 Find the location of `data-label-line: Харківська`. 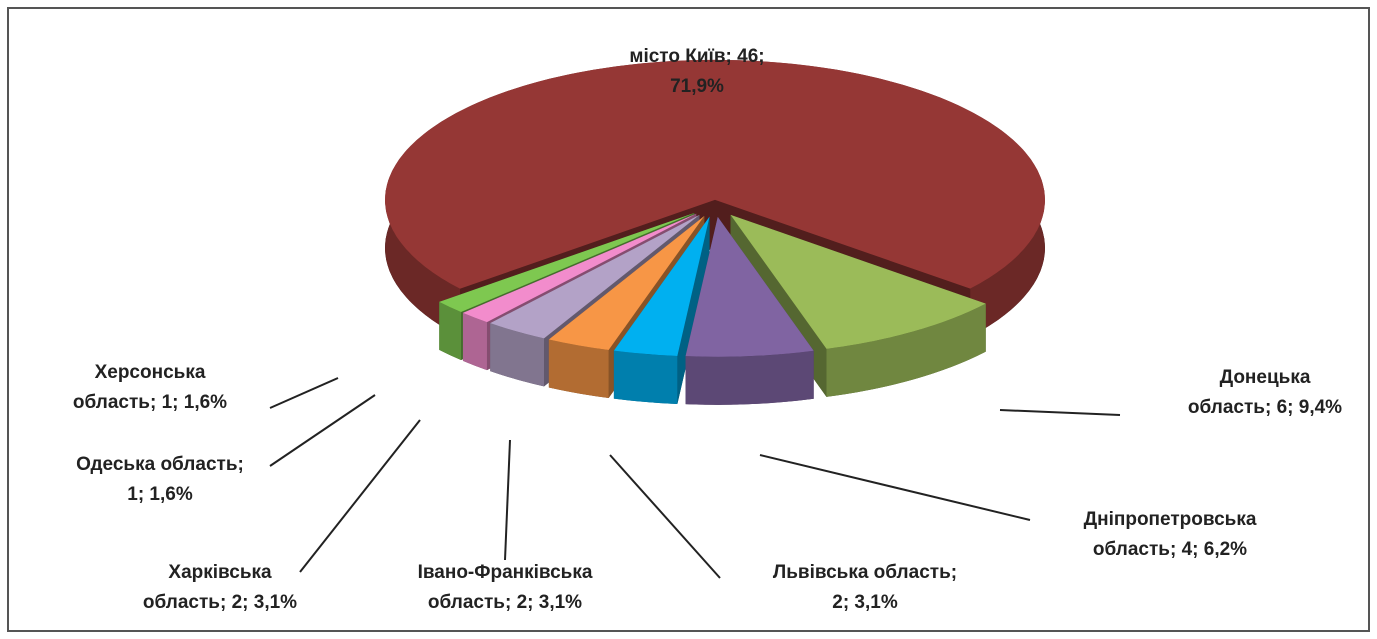

data-label-line: Харківська is located at coordinates (220, 572).